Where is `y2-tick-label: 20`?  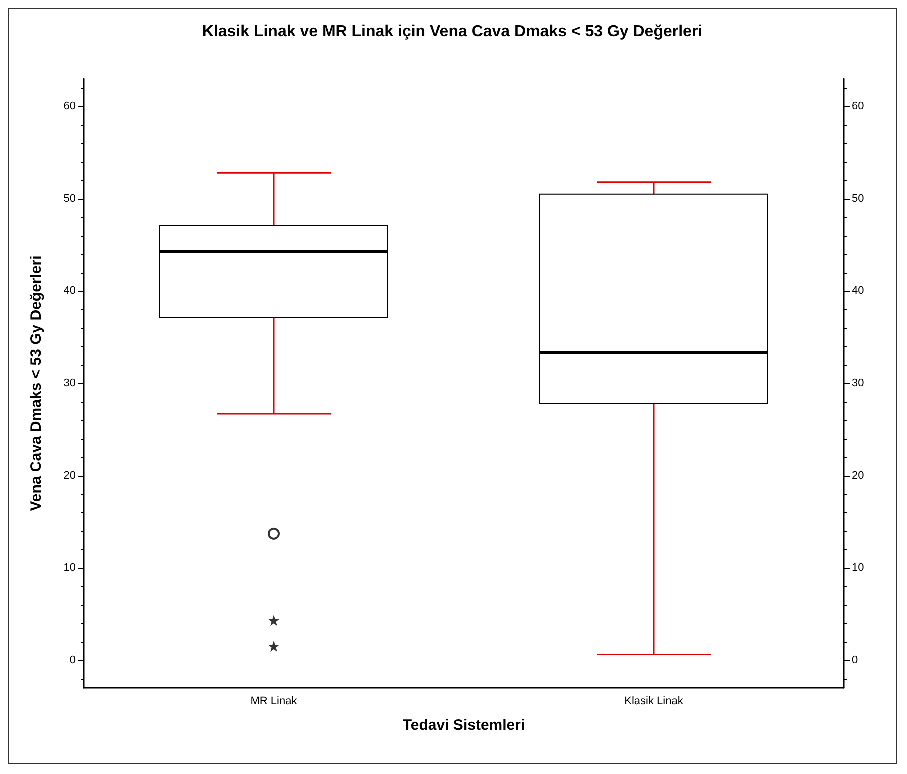
y2-tick-label: 20 is located at coordinates (858, 476).